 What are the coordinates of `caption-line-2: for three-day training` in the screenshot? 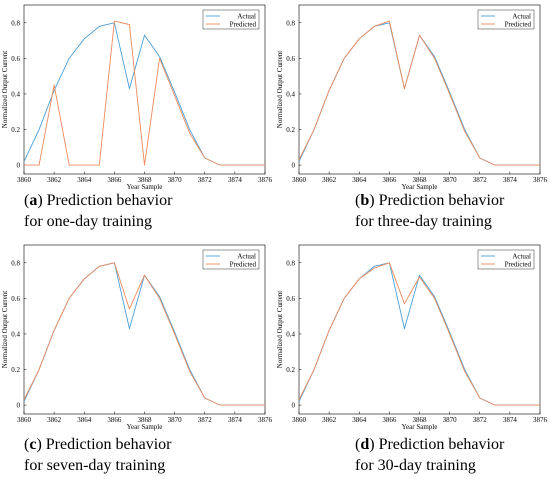 It's located at (423, 221).